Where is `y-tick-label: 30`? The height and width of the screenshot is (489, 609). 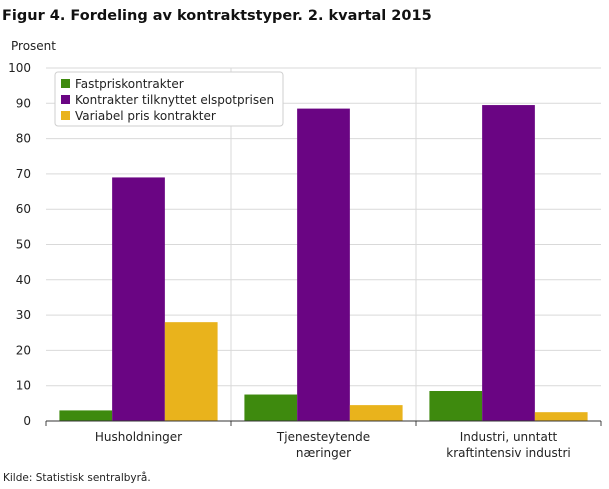 y-tick-label: 30 is located at coordinates (23, 315).